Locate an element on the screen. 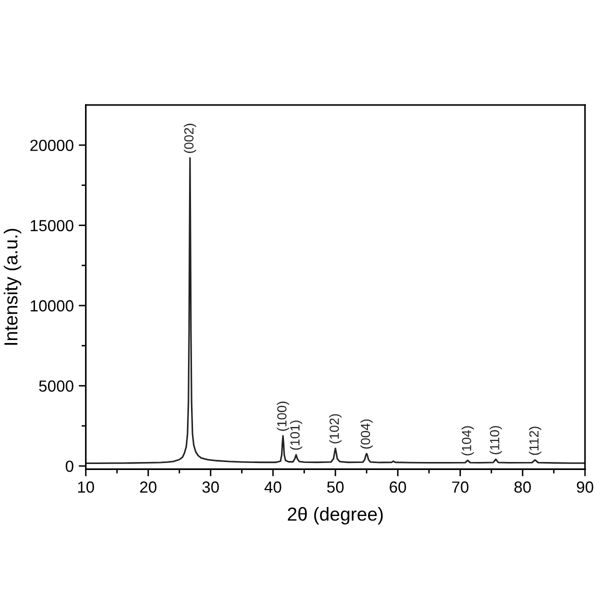 The height and width of the screenshot is (600, 600). x-tick-label: 70 is located at coordinates (460, 487).